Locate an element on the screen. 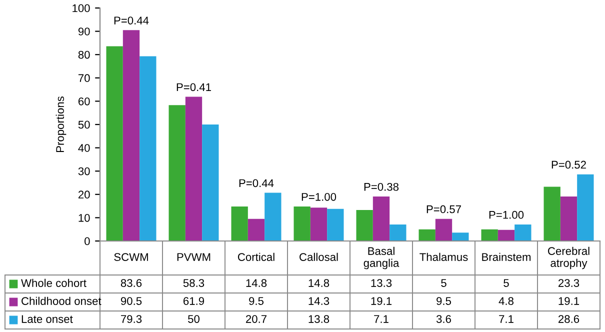  data-label: 3.6 is located at coordinates (443, 319).